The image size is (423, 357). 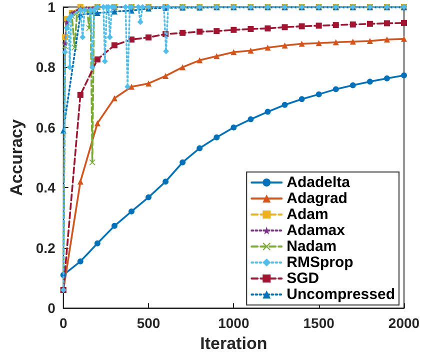 What do you see at coordinates (404, 323) in the screenshot?
I see `x-tick-label: 2000` at bounding box center [404, 323].